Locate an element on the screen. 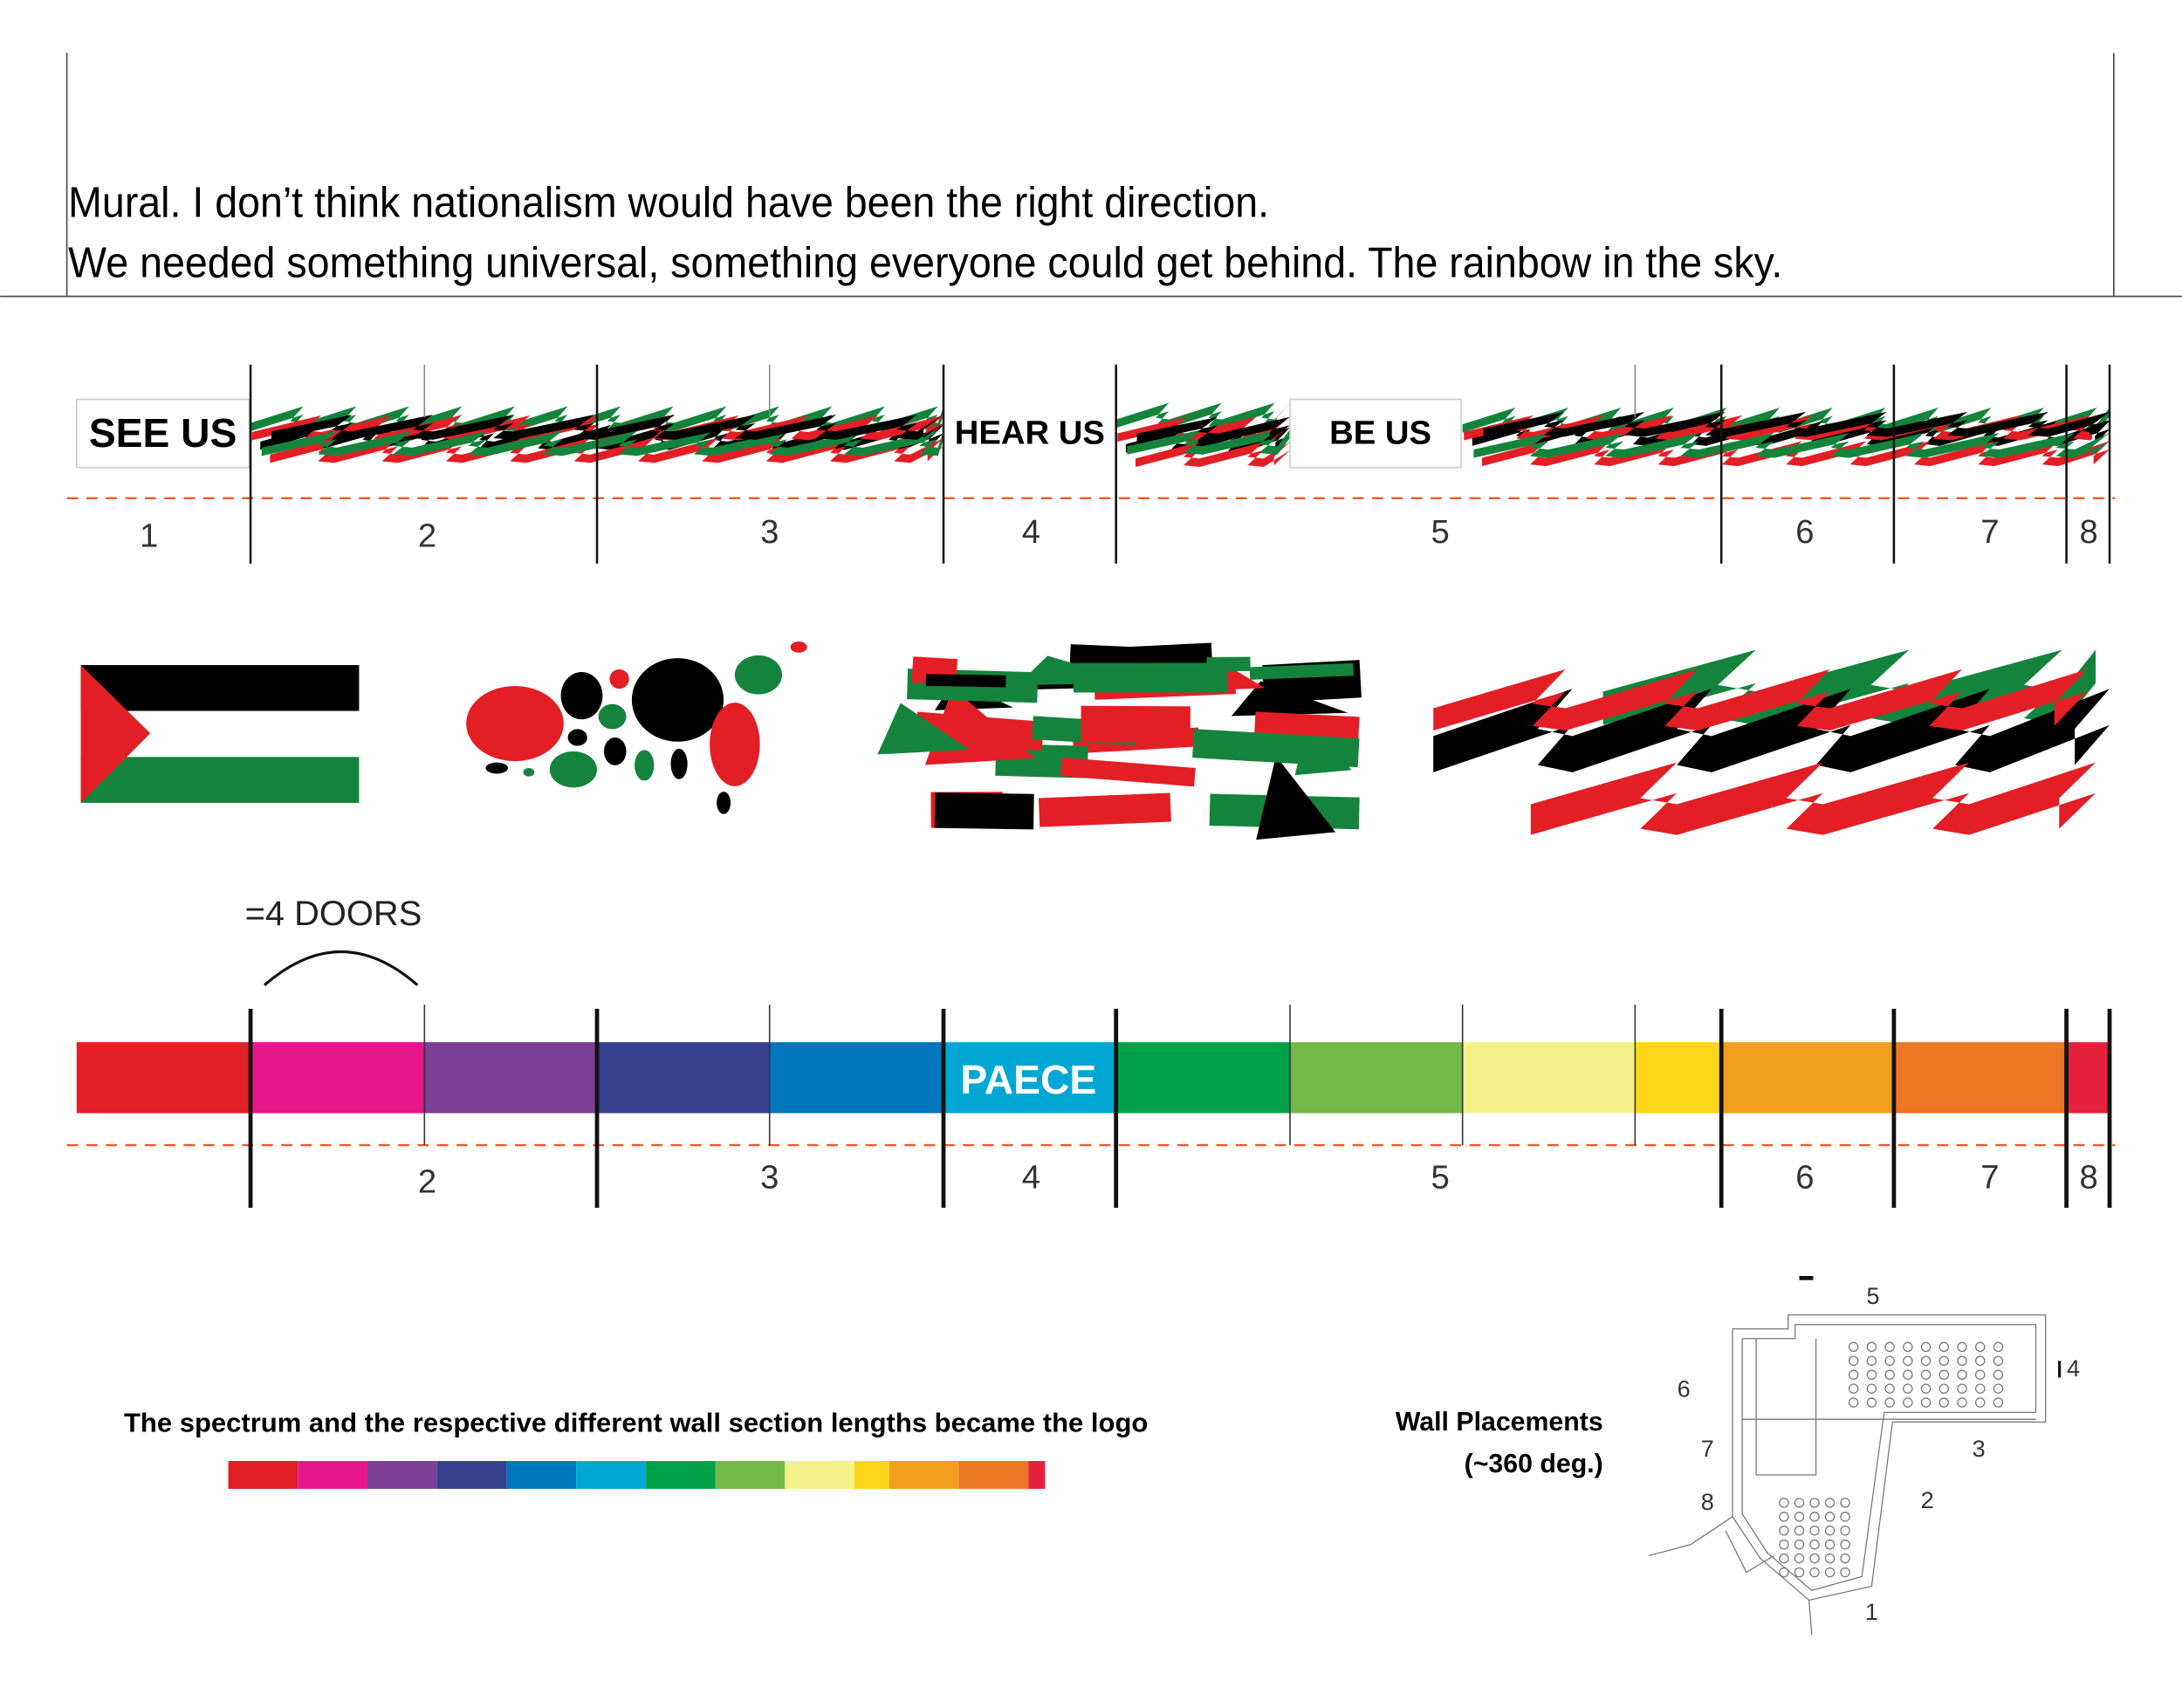 This screenshot has width=2182, height=1708. section-number: 4 is located at coordinates (1031, 1178).